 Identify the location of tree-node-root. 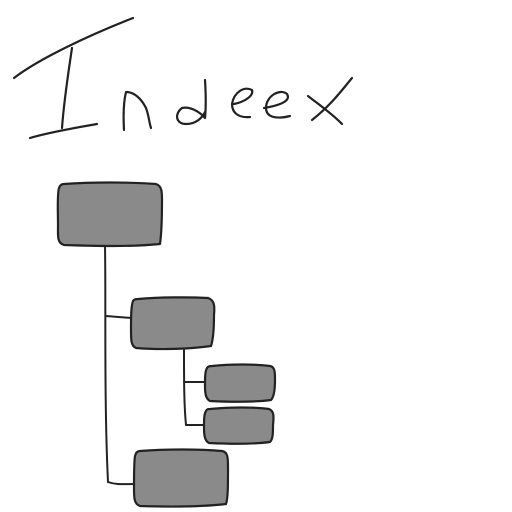
(110, 215).